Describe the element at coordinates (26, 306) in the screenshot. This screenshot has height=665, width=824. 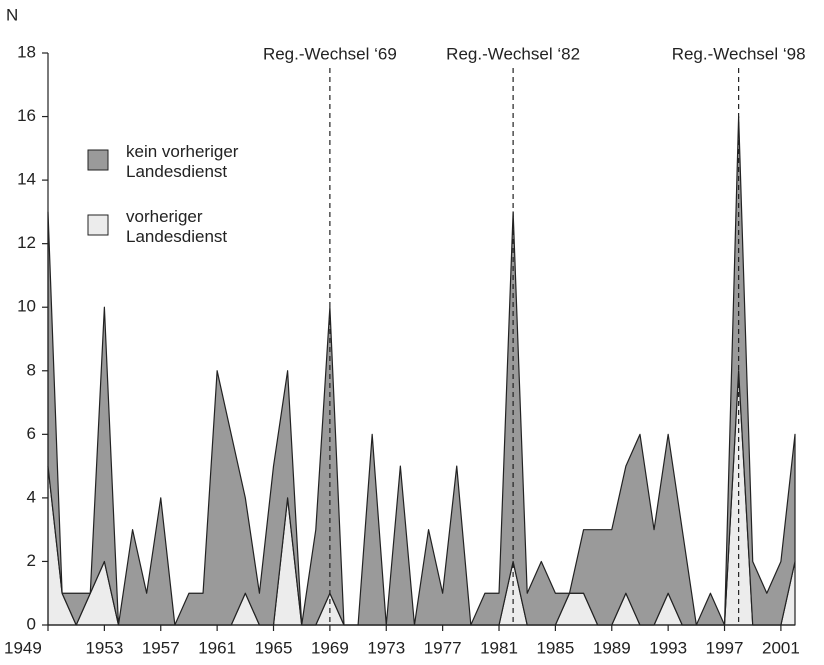
I see `y-tick-label: 10` at that location.